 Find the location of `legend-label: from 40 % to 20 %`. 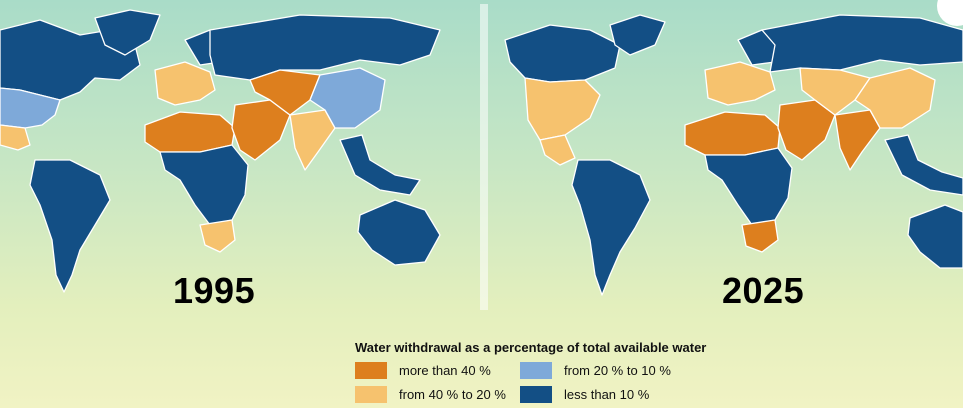

legend-label: from 40 % to 20 % is located at coordinates (452, 394).